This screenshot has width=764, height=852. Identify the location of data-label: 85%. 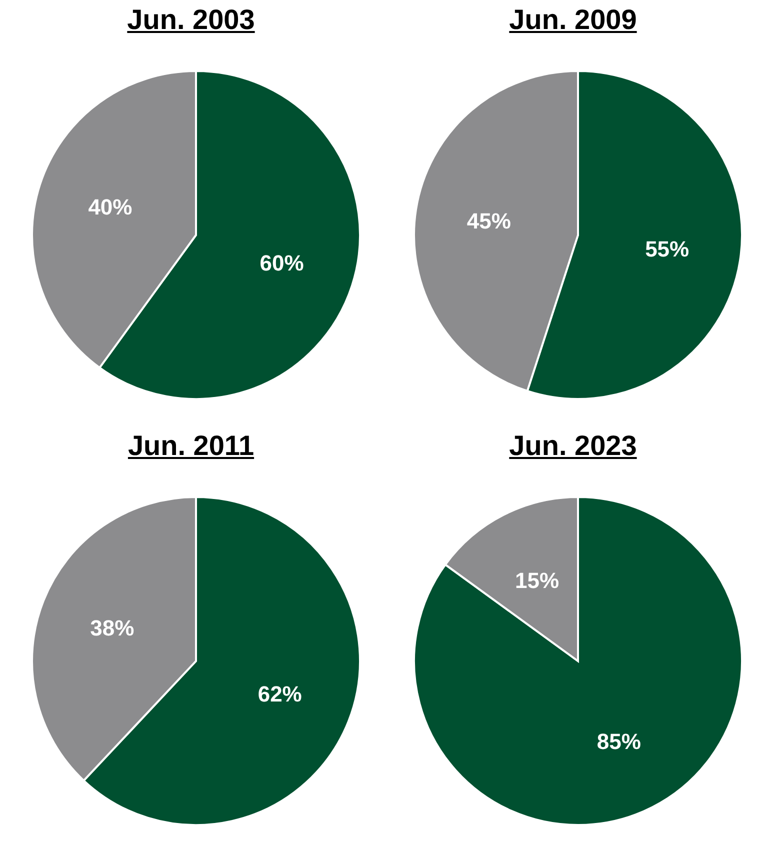
(618, 741).